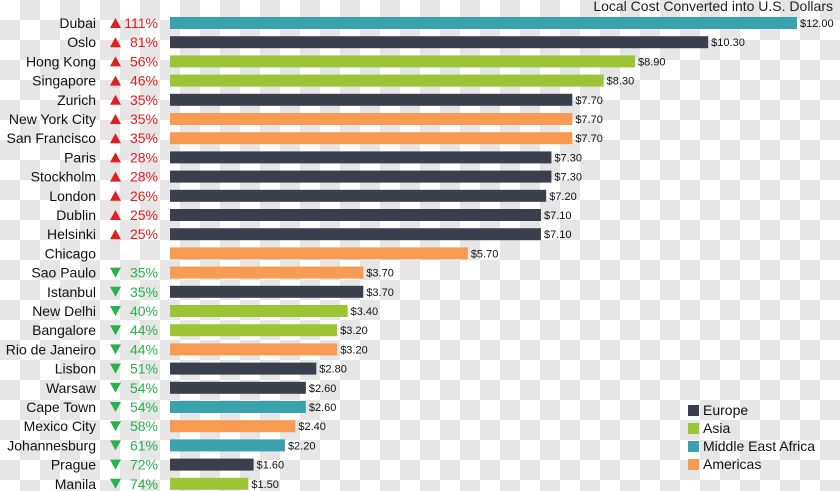 This screenshot has width=840, height=491. Describe the element at coordinates (265, 485) in the screenshot. I see `value-label-manila: $1.50` at that location.